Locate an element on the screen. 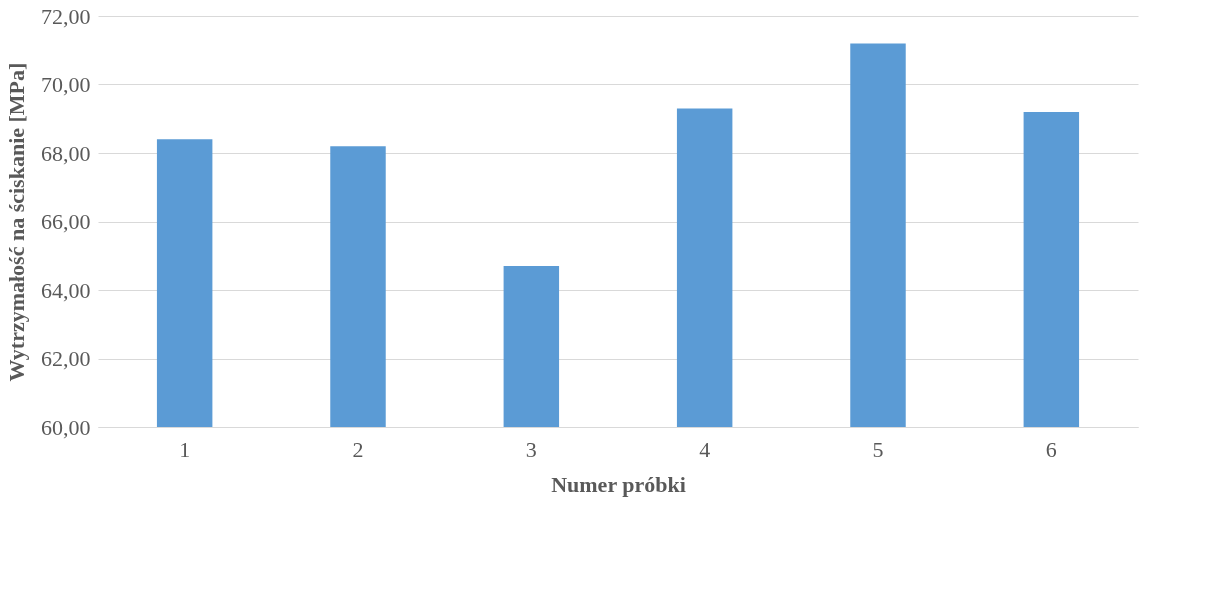 The height and width of the screenshot is (591, 1218). x-tick-label: 4 is located at coordinates (705, 449).